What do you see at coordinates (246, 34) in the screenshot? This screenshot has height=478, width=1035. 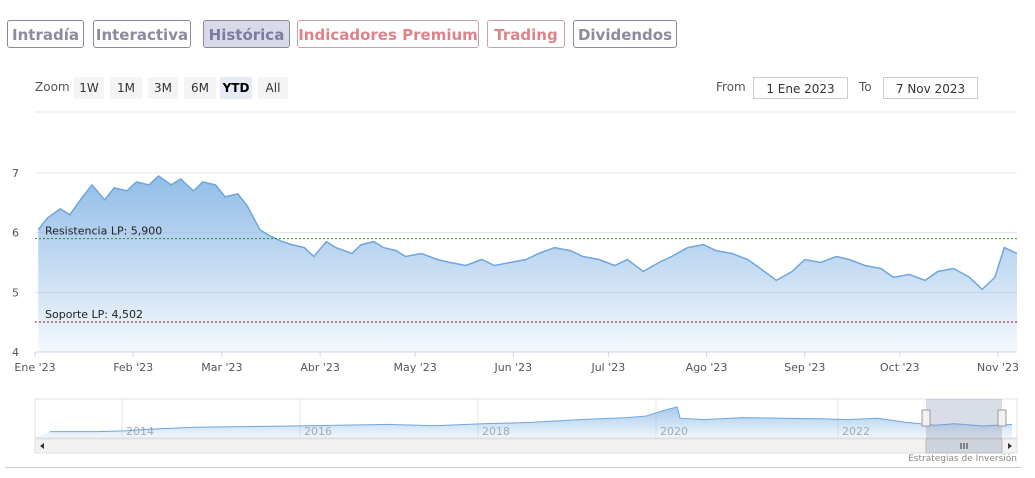 I see `tab-historica: Histórica` at bounding box center [246, 34].